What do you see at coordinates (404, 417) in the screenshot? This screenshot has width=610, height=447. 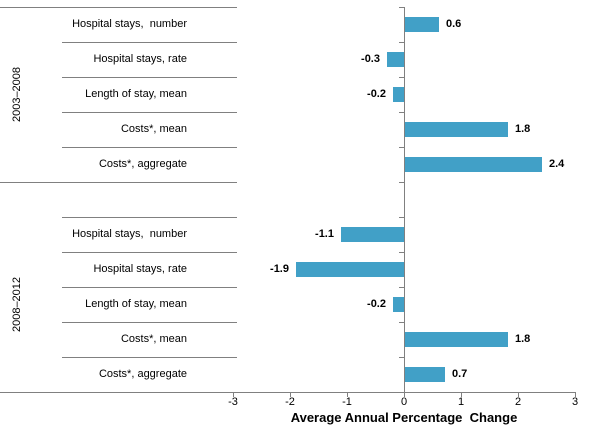 I see `x-axis-title: Average Annual Percentage Change` at bounding box center [404, 417].